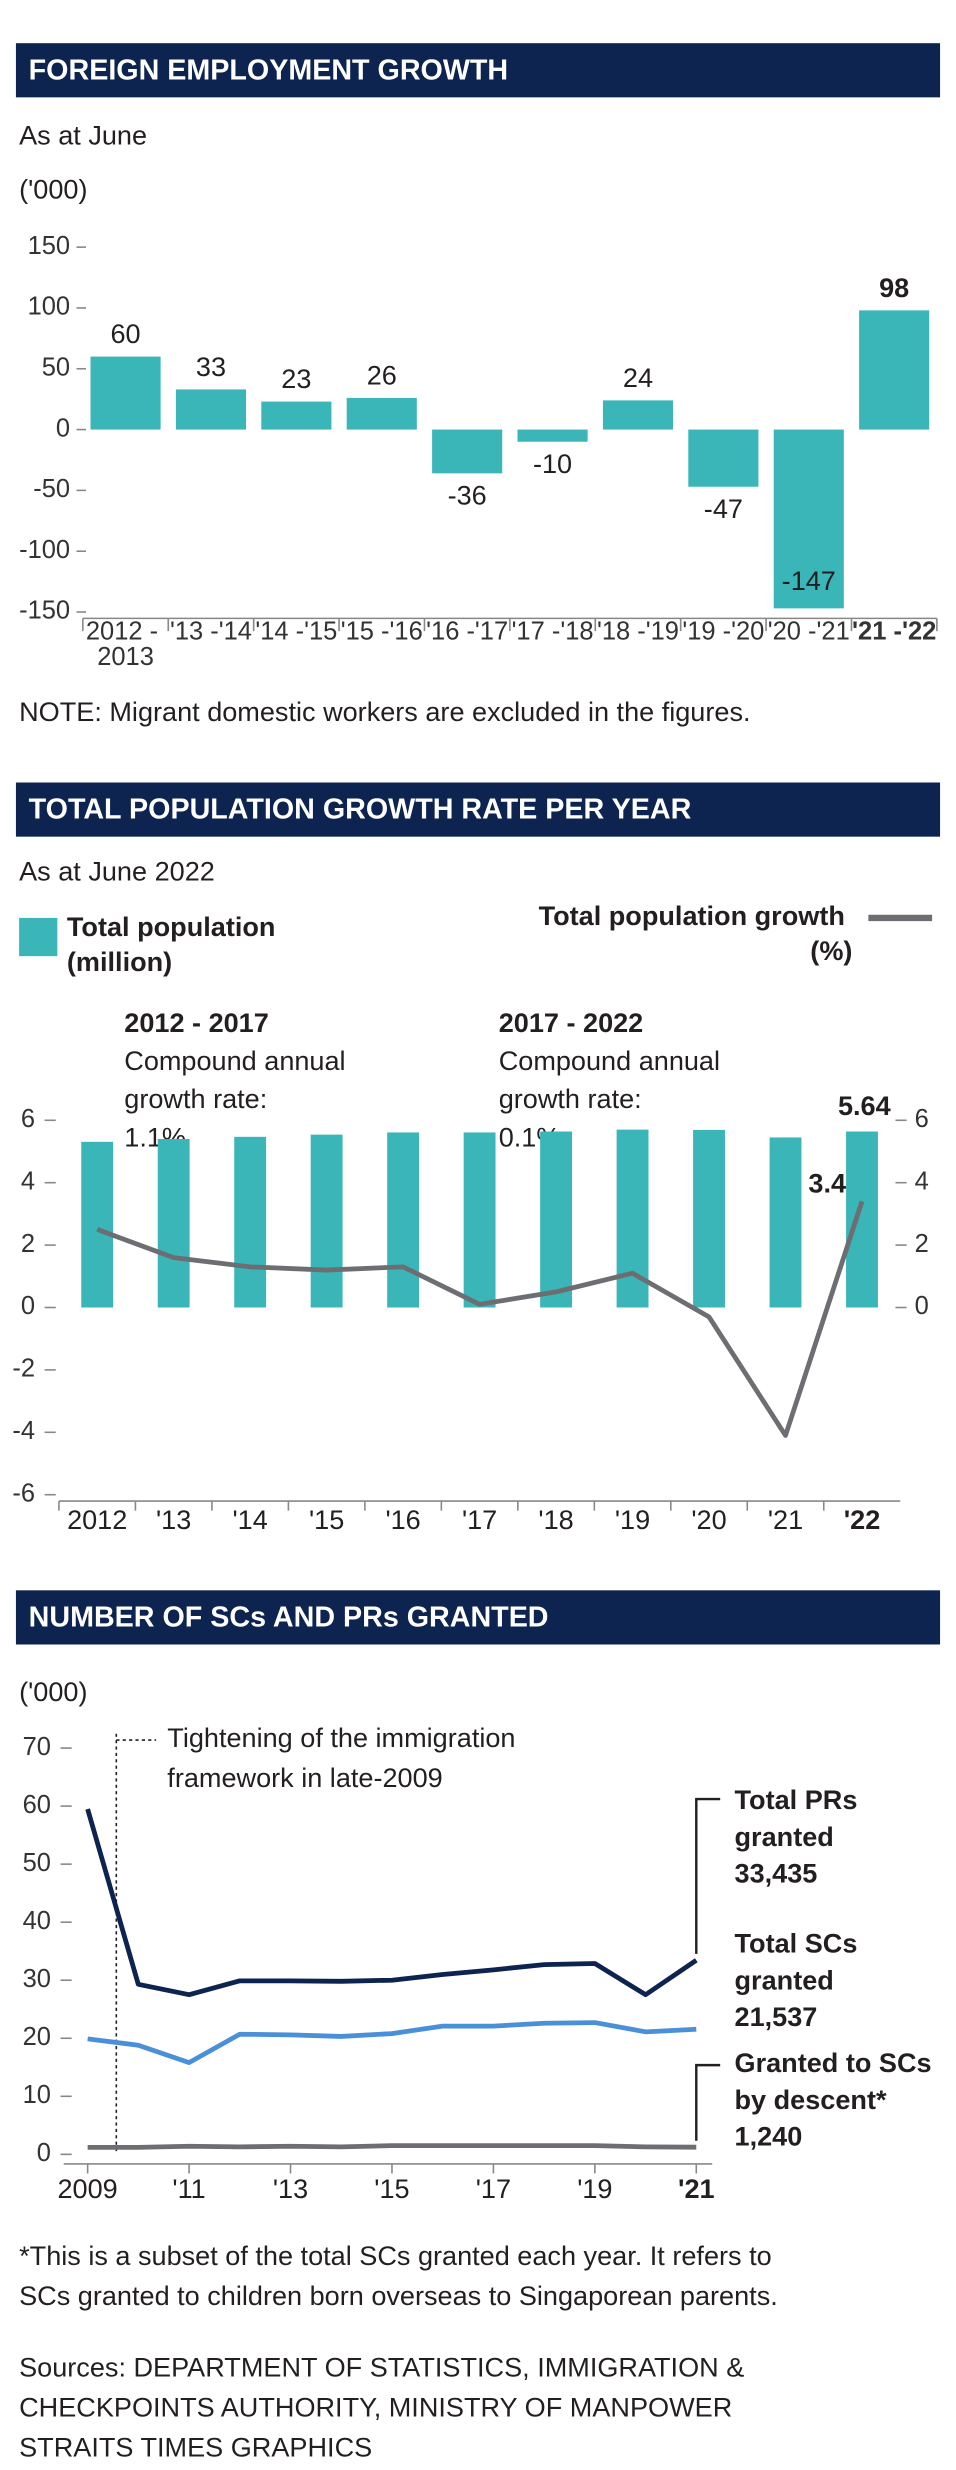 The image size is (956, 2470). What do you see at coordinates (23, 1493) in the screenshot?
I see `y-tick-label: -6` at bounding box center [23, 1493].